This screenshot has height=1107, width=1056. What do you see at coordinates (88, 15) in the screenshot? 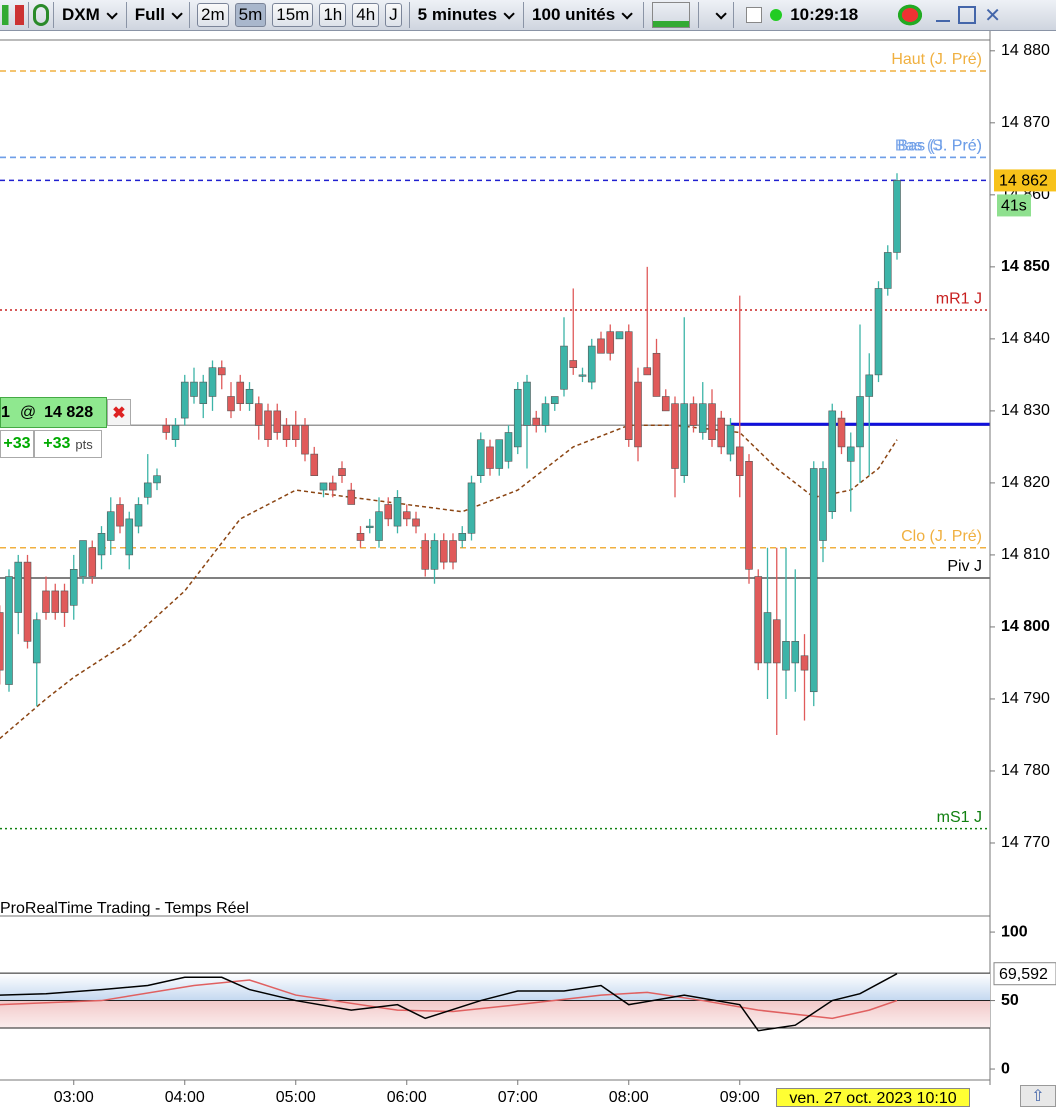
I see `symbol: DXM` at bounding box center [88, 15].